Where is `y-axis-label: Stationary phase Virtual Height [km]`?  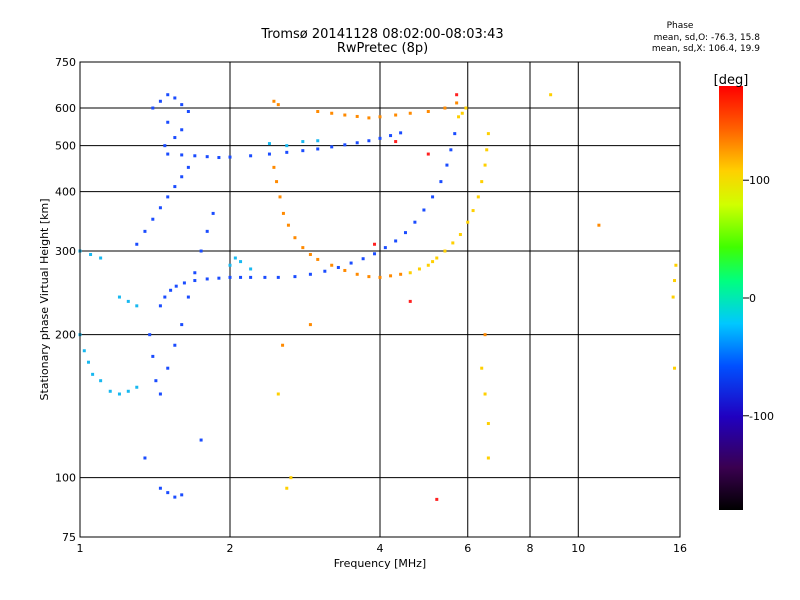 y-axis-label: Stationary phase Virtual Height [km] is located at coordinates (44, 299).